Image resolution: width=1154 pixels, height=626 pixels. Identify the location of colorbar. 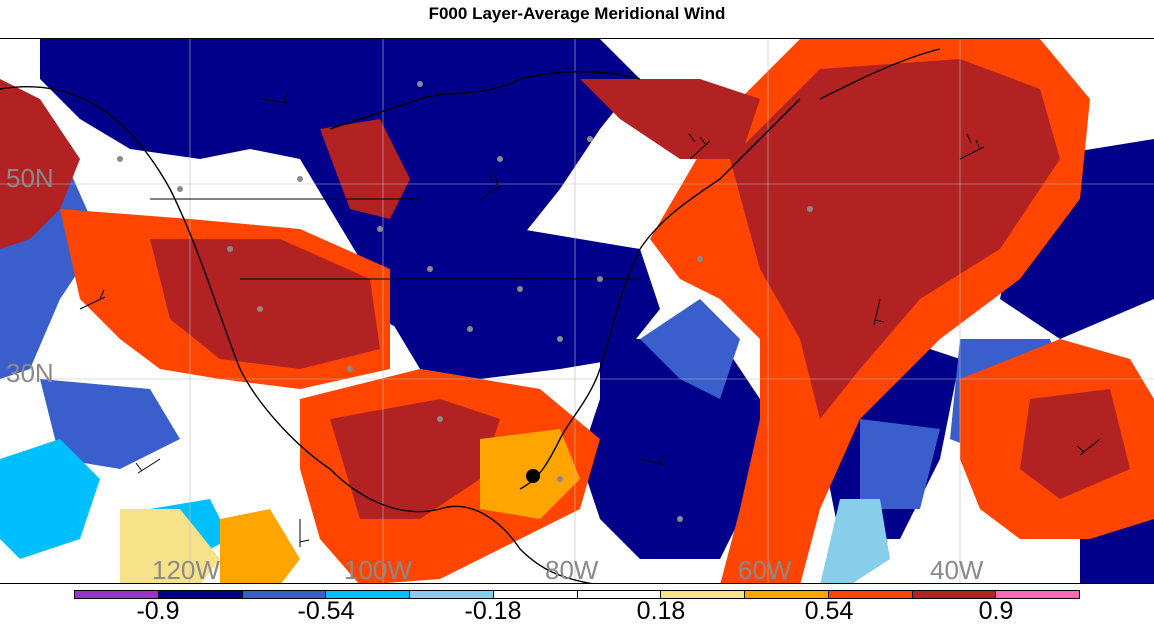
(577, 594).